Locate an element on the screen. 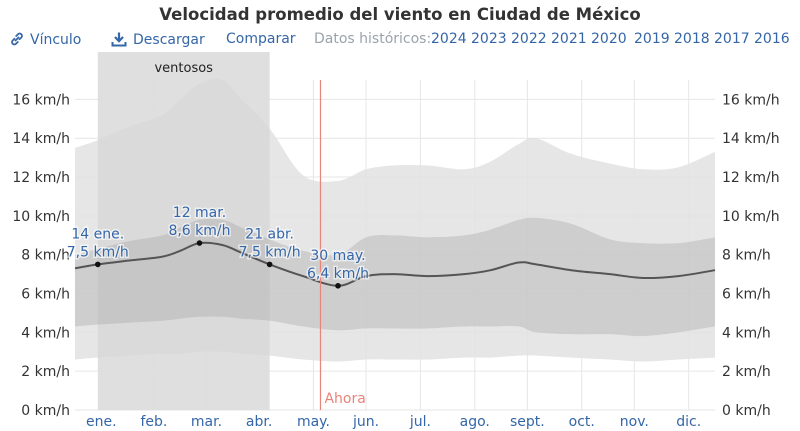  y-tick-label-right: 2 km/h is located at coordinates (746, 372).